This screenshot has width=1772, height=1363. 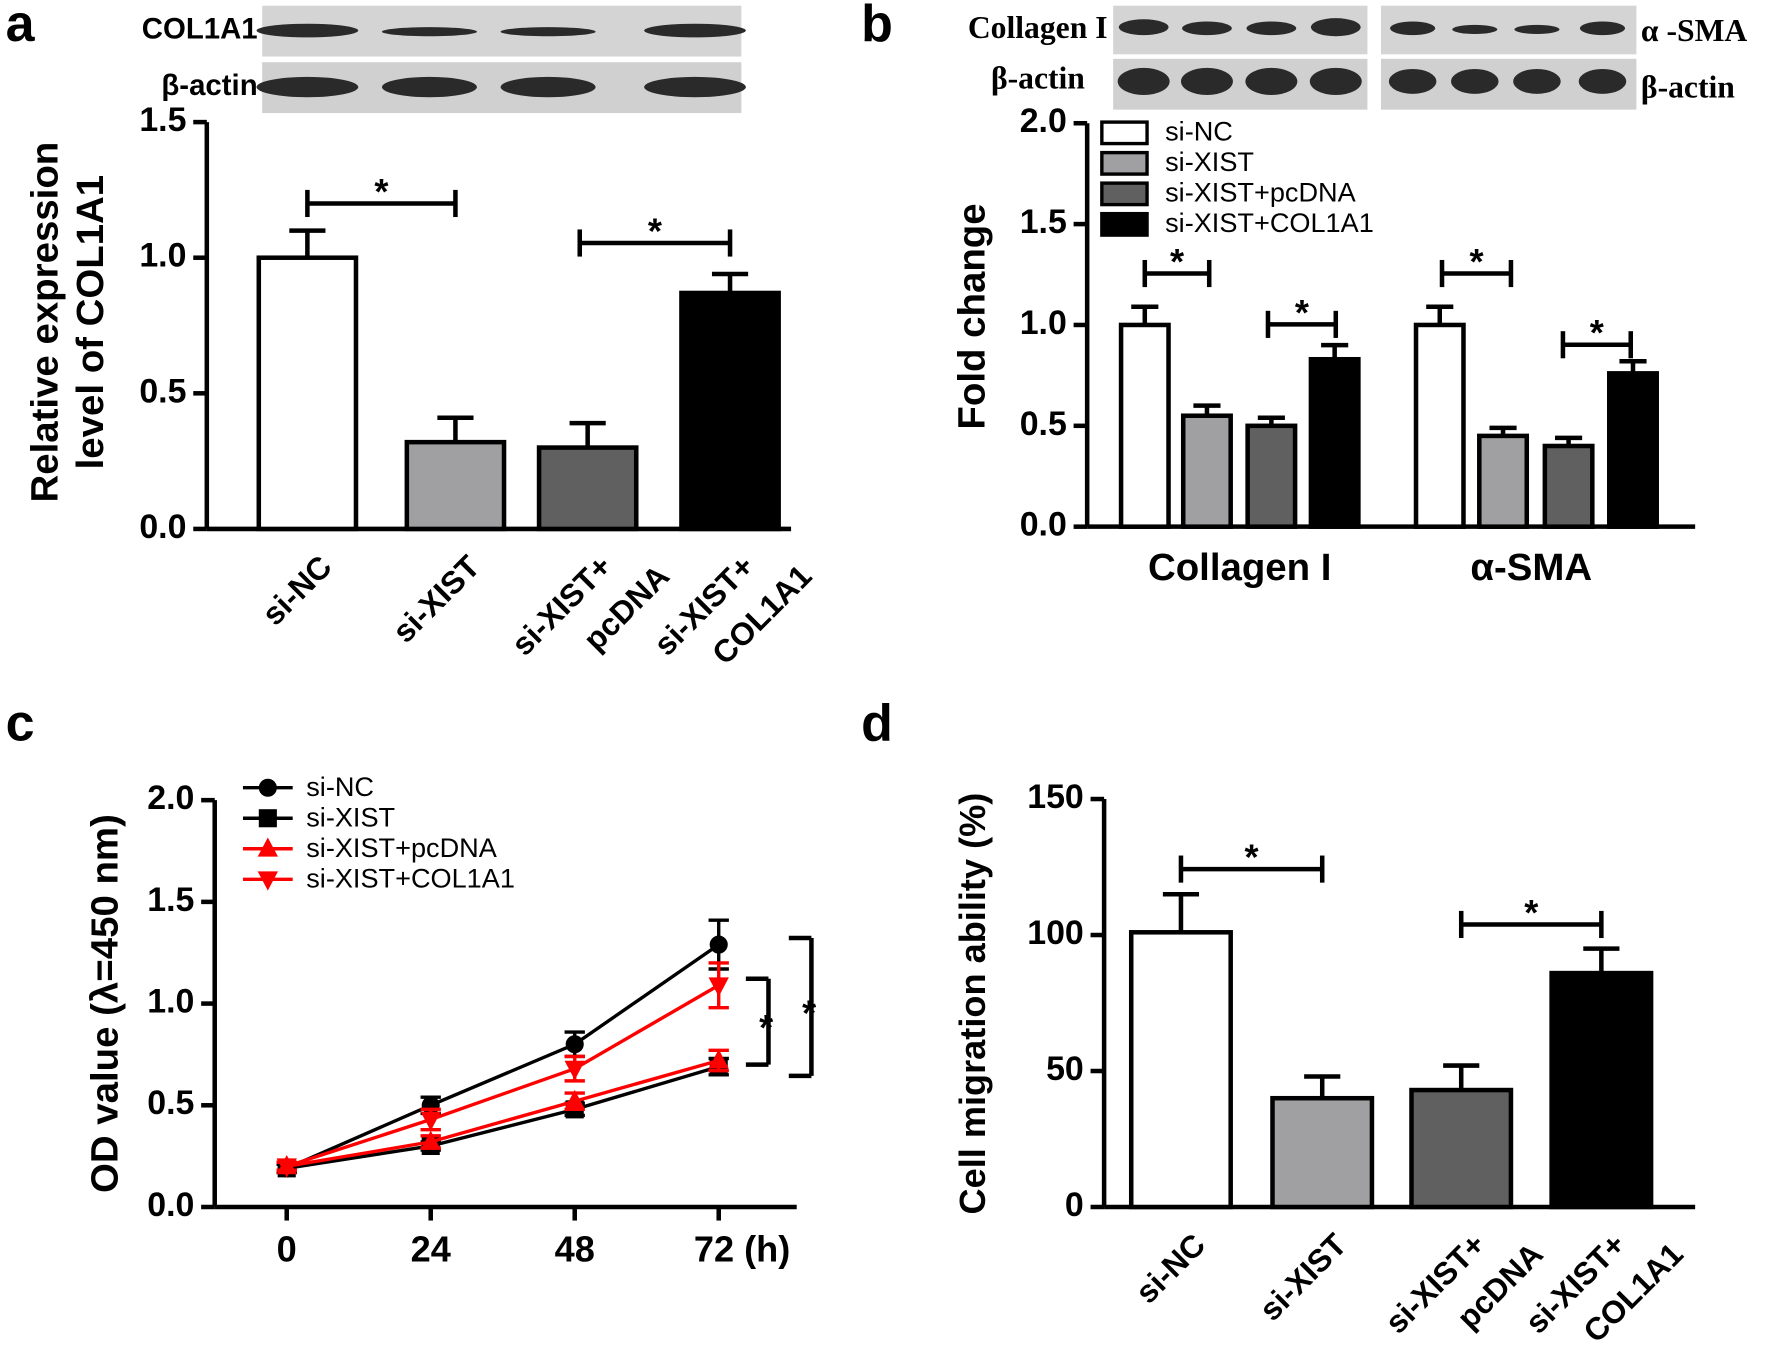 I want to click on panel-letter: c, so click(x=20, y=723).